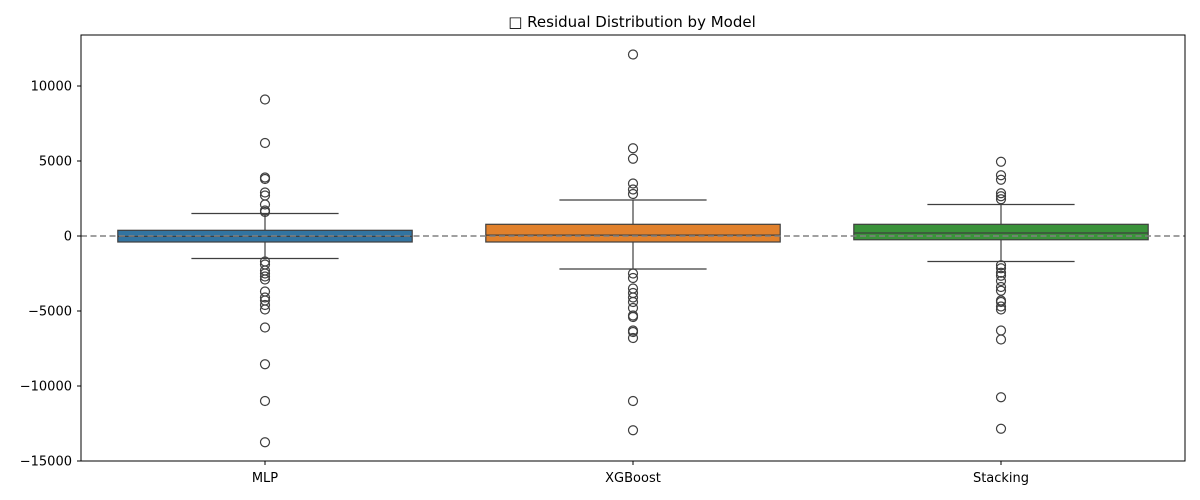 The image size is (1200, 500). What do you see at coordinates (265, 478) in the screenshot?
I see `x-tick-label: MLP` at bounding box center [265, 478].